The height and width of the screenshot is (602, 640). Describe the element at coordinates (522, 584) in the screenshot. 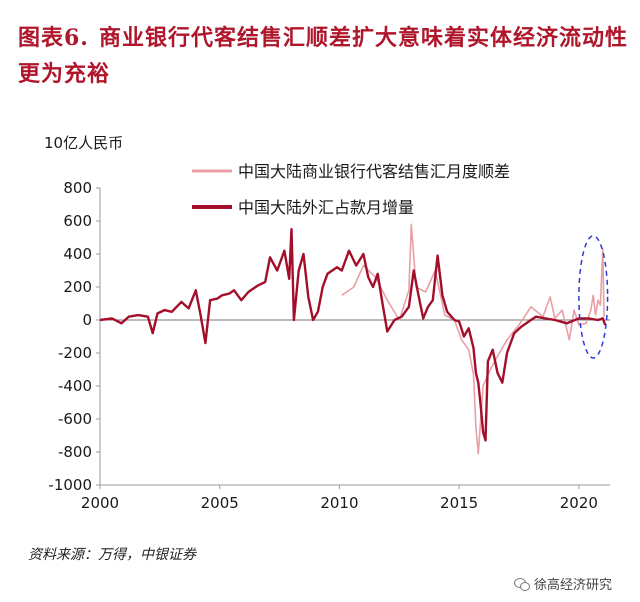

I see `wechat-icon` at that location.